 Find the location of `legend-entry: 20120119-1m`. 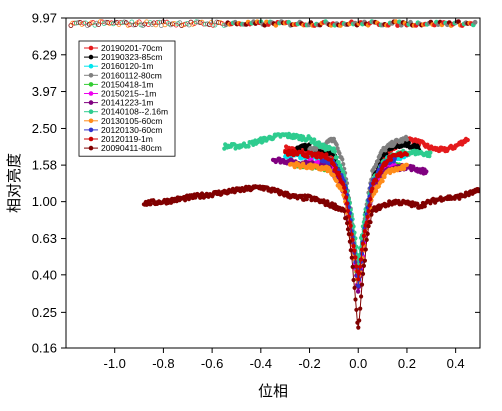

legend-entry: 20120119-1m is located at coordinates (127, 139).